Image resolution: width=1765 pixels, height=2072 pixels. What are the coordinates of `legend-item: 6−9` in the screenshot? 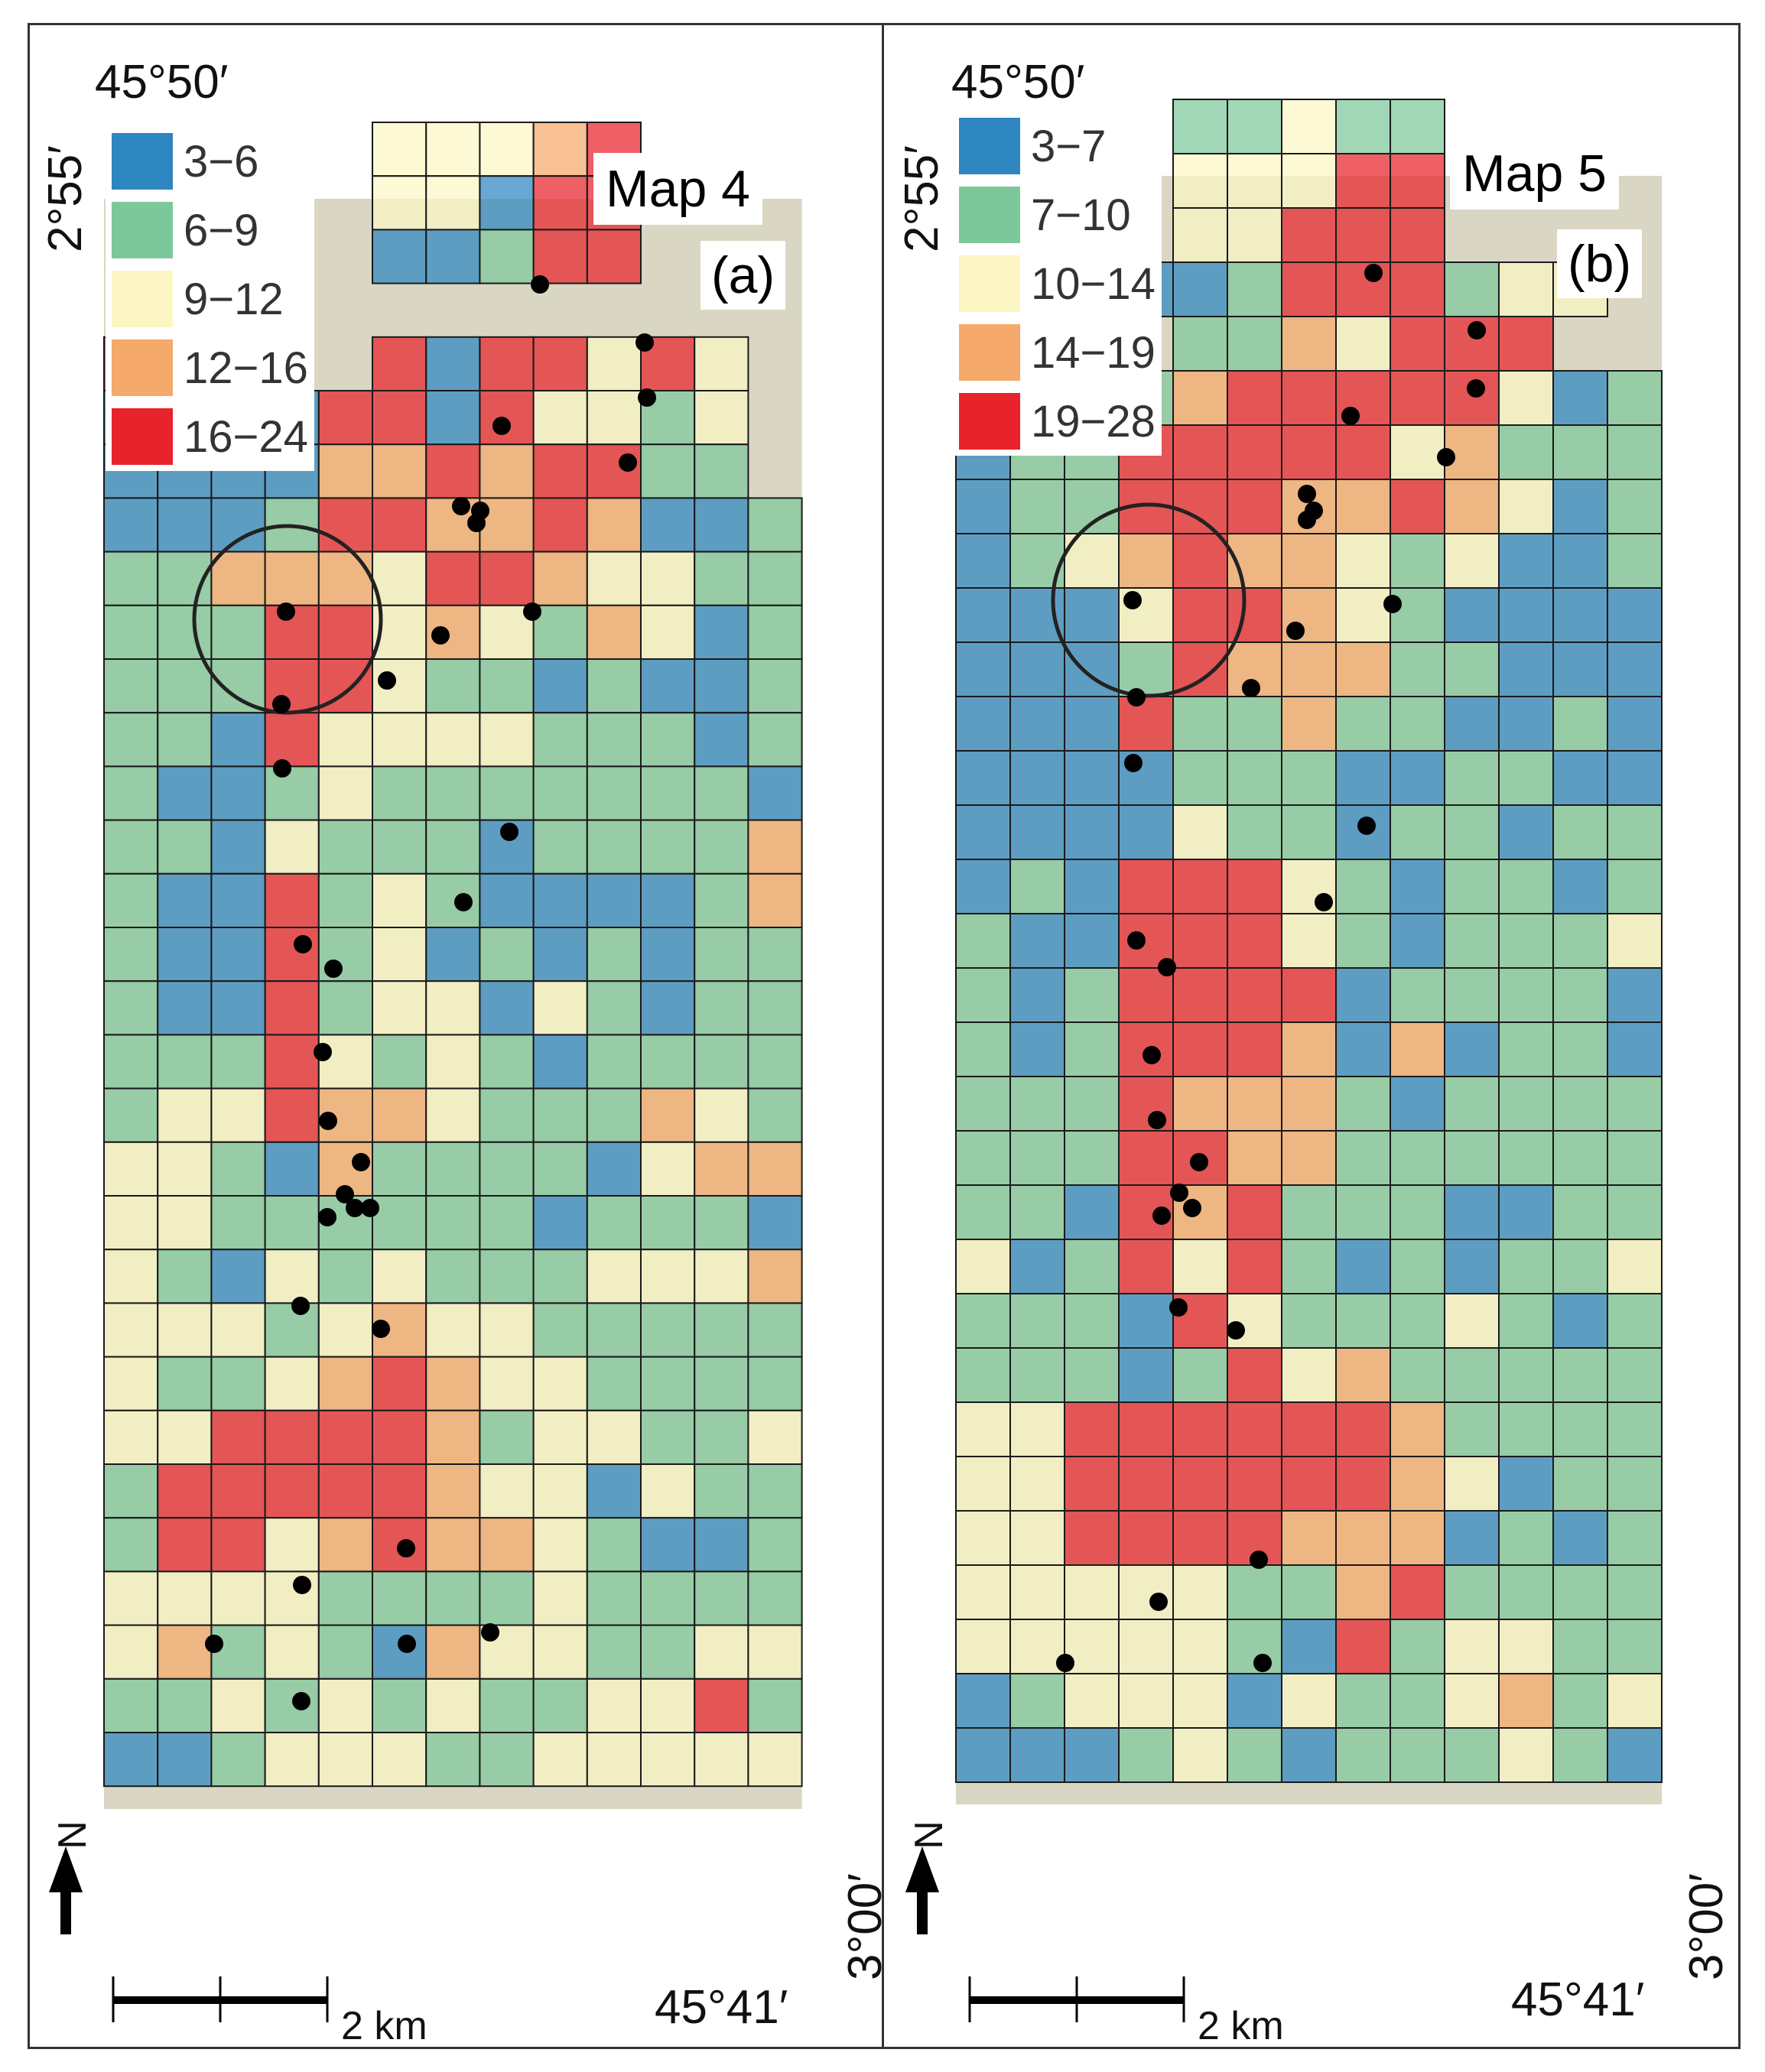 It's located at (210, 231).